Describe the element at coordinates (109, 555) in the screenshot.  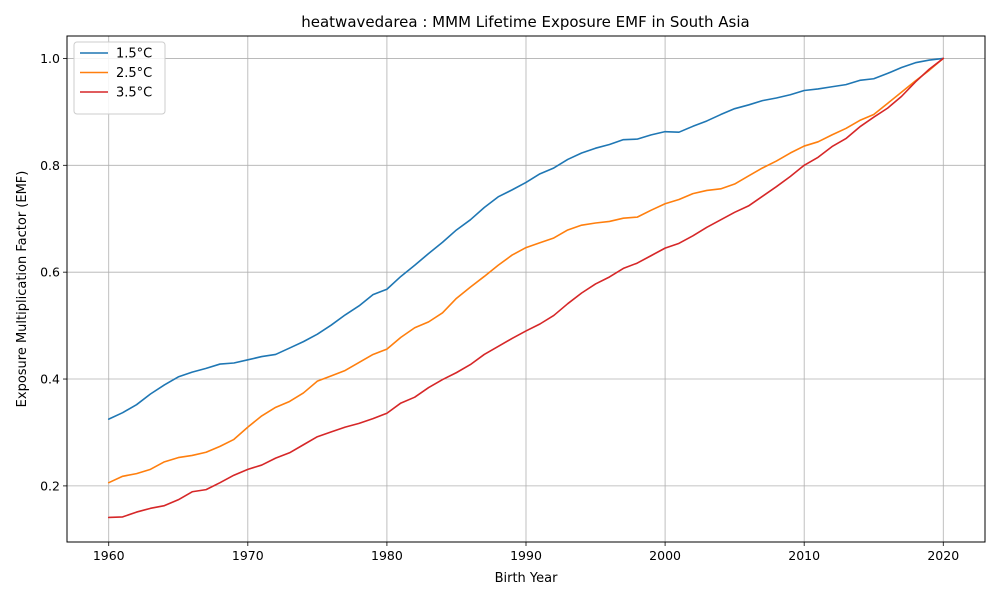
I see `x-tick-label: 1960` at that location.